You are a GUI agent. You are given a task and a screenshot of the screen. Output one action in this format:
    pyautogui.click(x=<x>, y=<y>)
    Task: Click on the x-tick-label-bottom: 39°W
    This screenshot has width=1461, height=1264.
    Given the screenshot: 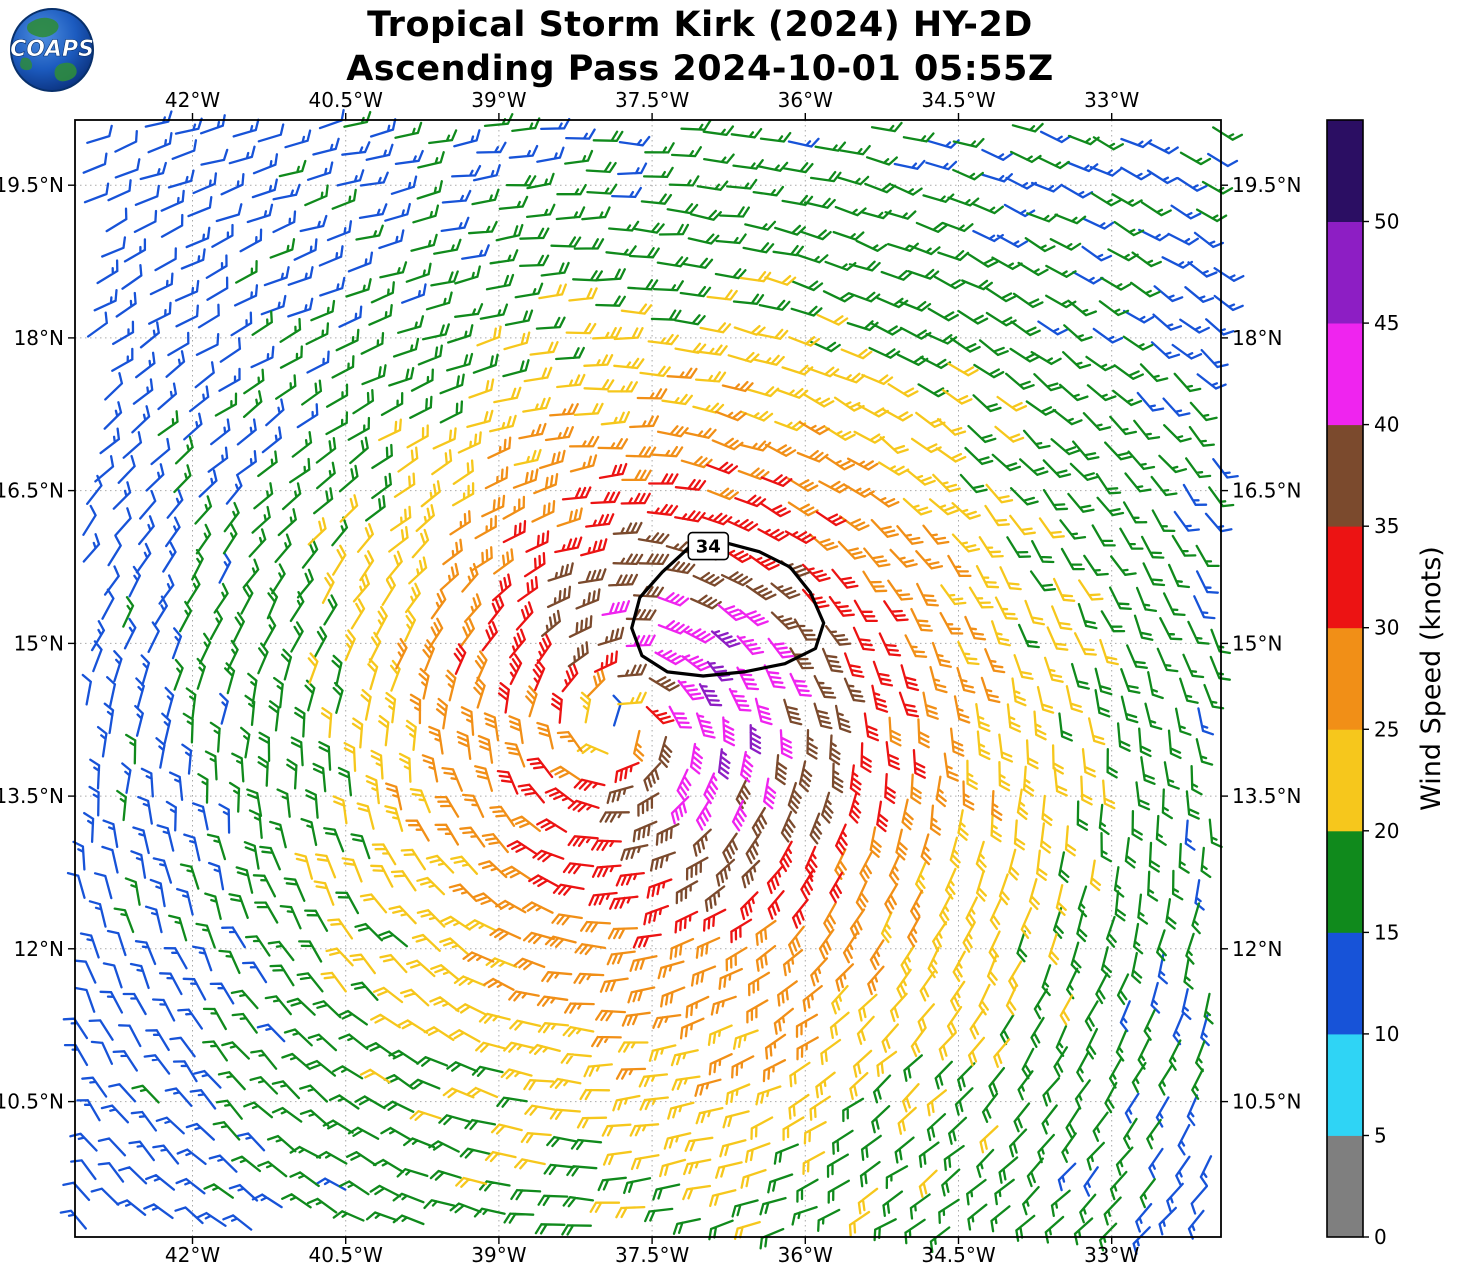 What is the action you would take?
    pyautogui.click(x=498, y=1253)
    